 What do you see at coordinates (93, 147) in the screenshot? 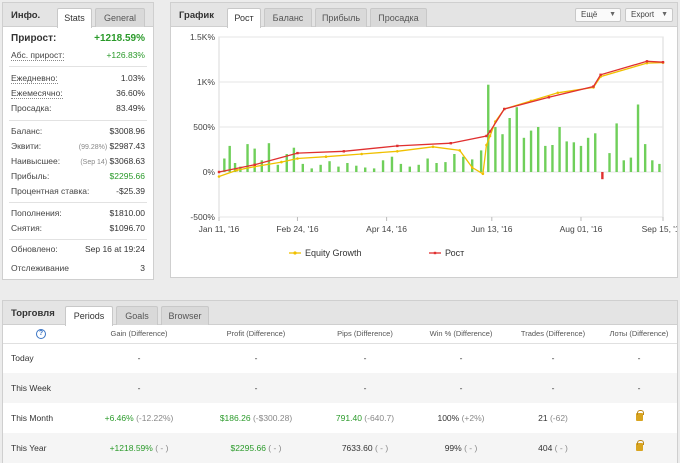
I see `equity-percent: (99.28%)` at bounding box center [93, 147].